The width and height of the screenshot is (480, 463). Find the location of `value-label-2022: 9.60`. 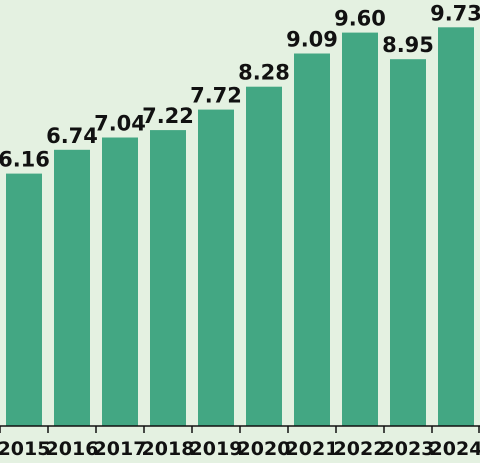

value-label-2022: 9.60 is located at coordinates (360, 19).